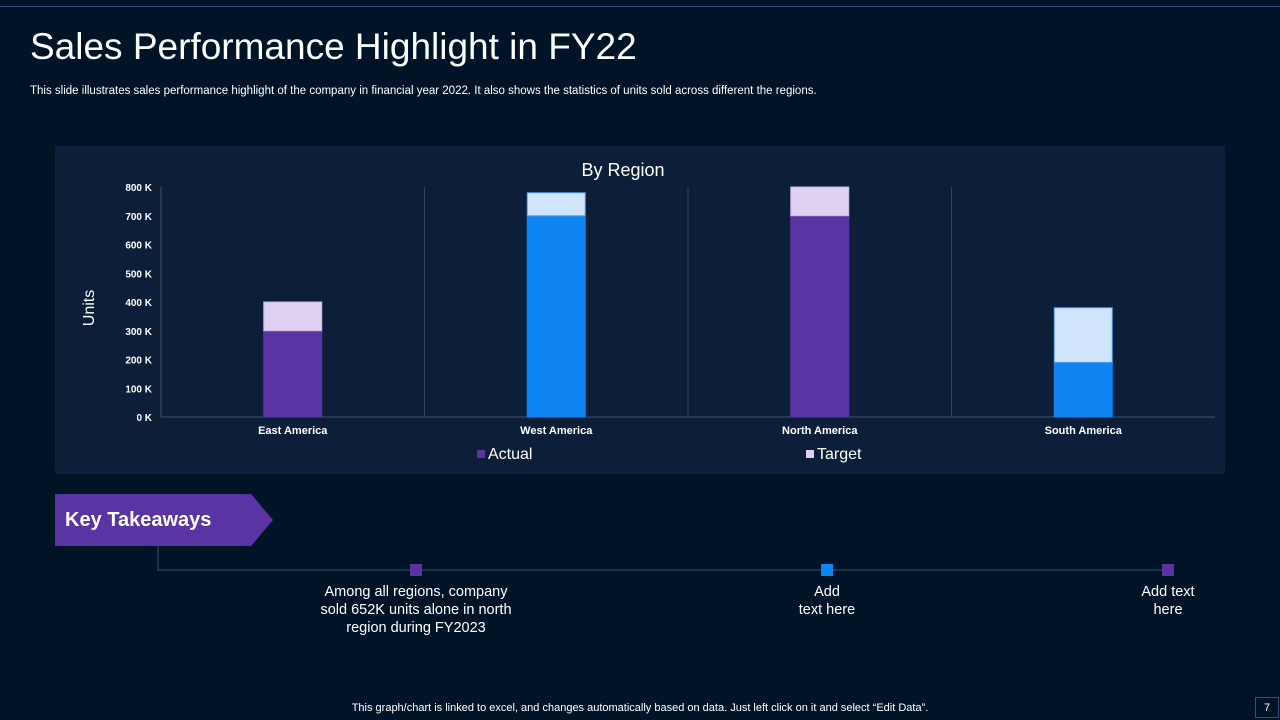 Image resolution: width=1280 pixels, height=720 pixels. What do you see at coordinates (820, 201) in the screenshot?
I see `bar-target-north-america` at bounding box center [820, 201].